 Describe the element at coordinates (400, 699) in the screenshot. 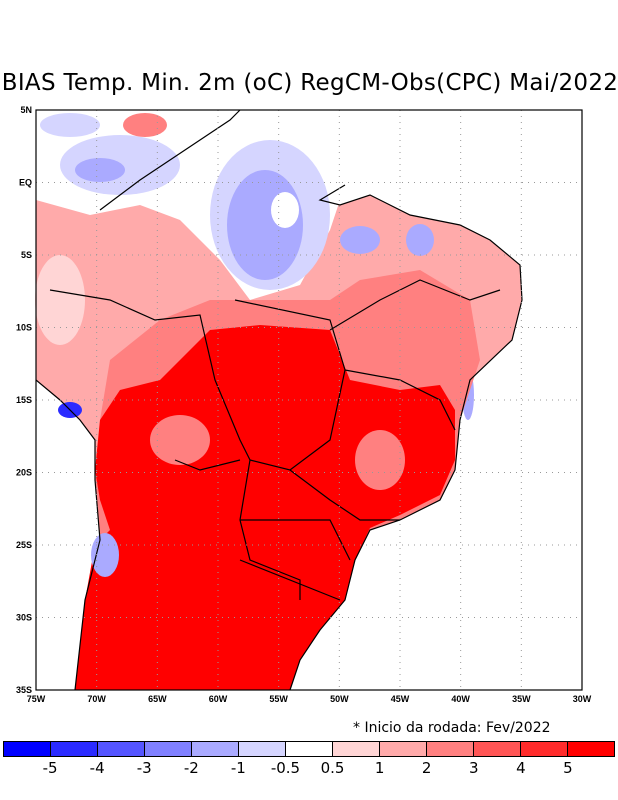

I see `lon-tick-label: 45W` at that location.